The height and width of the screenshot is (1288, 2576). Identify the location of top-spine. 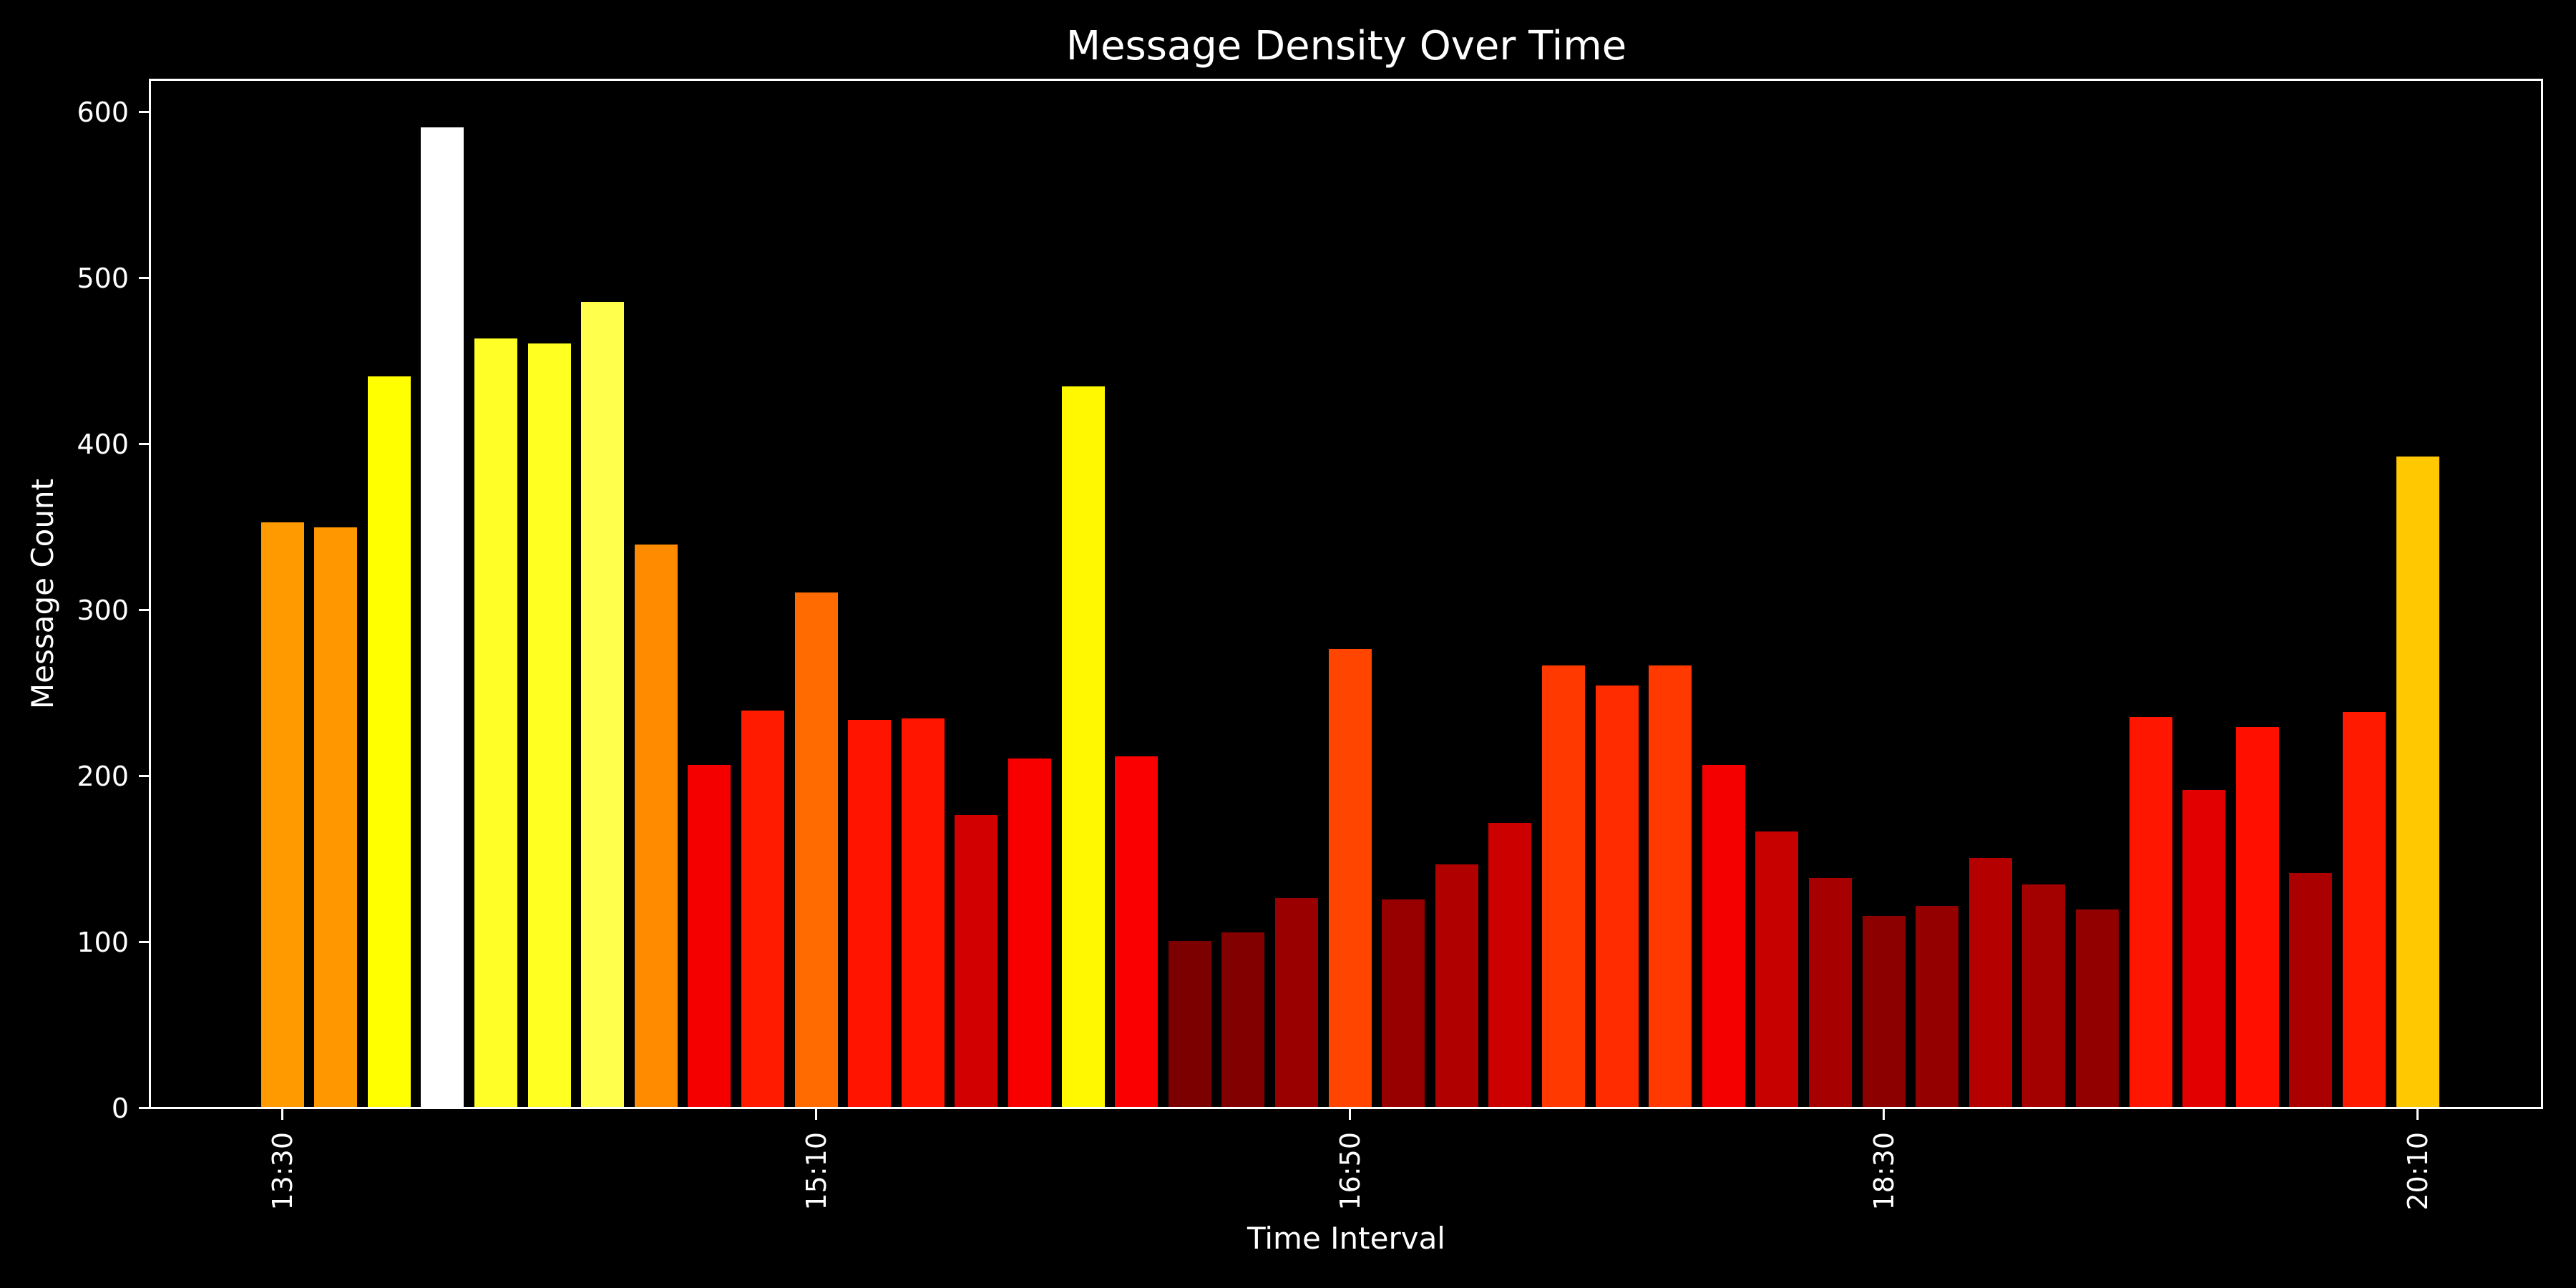
(1346, 80).